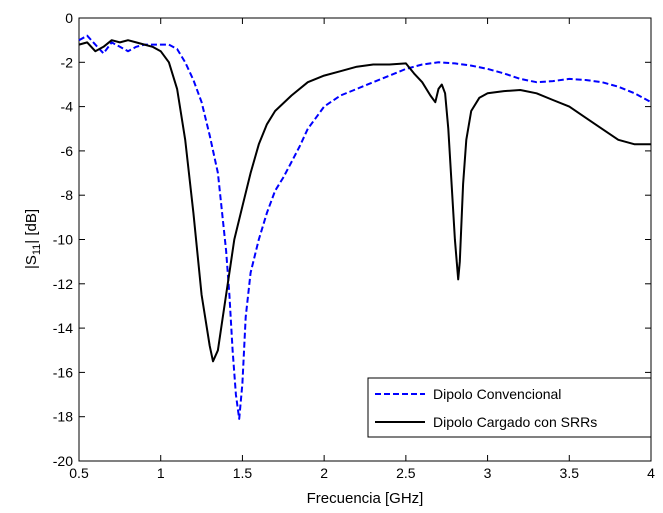 Image resolution: width=663 pixels, height=513 pixels. What do you see at coordinates (31, 262) in the screenshot?
I see `y-label-prefix: |S` at bounding box center [31, 262].